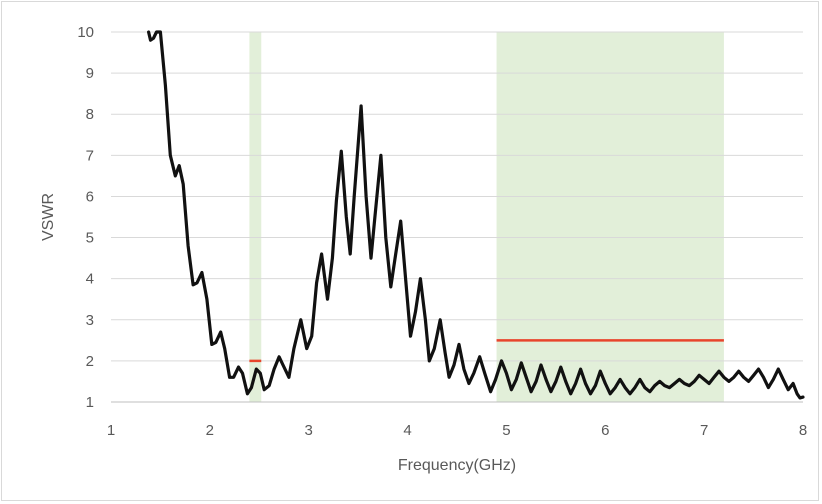 This screenshot has height=504, width=822. What do you see at coordinates (457, 465) in the screenshot?
I see `x-axis-title: Frequency(GHz)` at bounding box center [457, 465].